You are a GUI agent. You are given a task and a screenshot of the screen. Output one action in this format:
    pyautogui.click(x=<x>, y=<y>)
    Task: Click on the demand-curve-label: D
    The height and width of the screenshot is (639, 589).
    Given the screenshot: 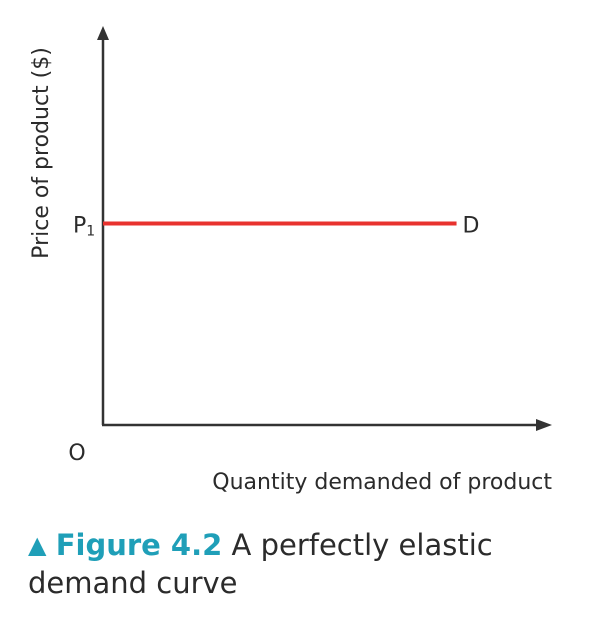 What is the action you would take?
    pyautogui.click(x=471, y=225)
    